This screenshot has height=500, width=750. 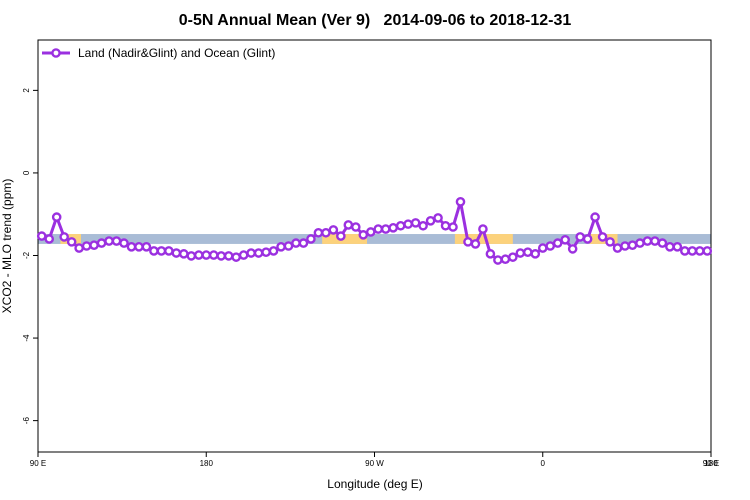 I want to click on legend-marker, so click(x=56, y=53).